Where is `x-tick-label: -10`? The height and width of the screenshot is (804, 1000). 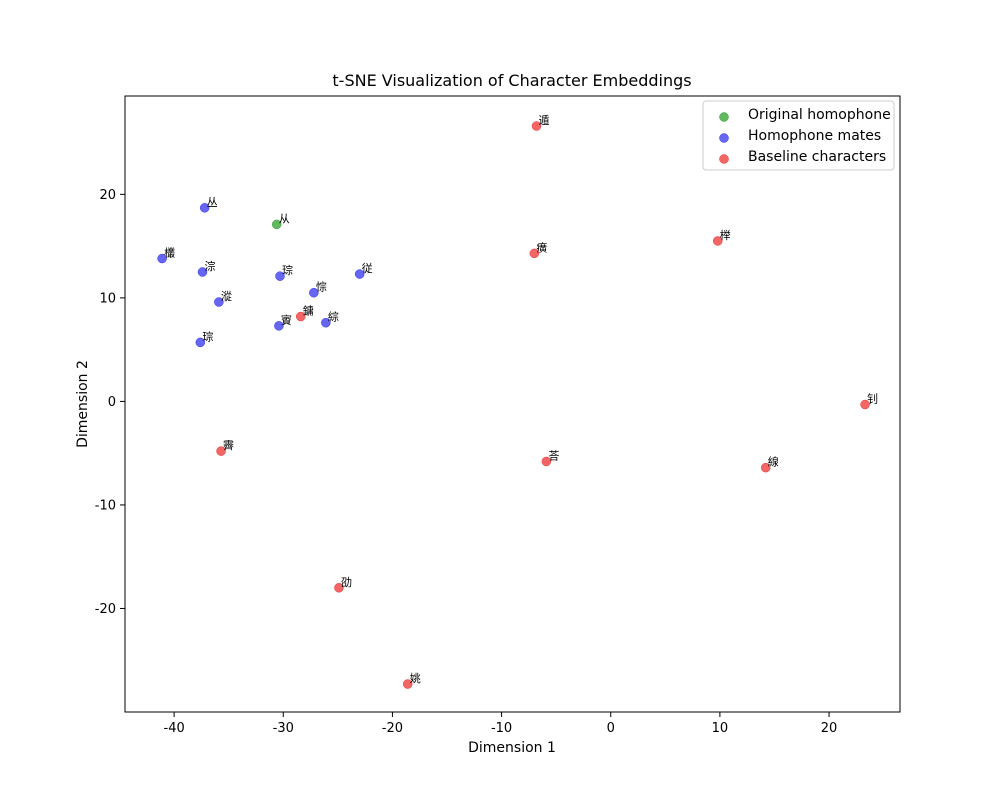 x-tick-label: -10 is located at coordinates (501, 728).